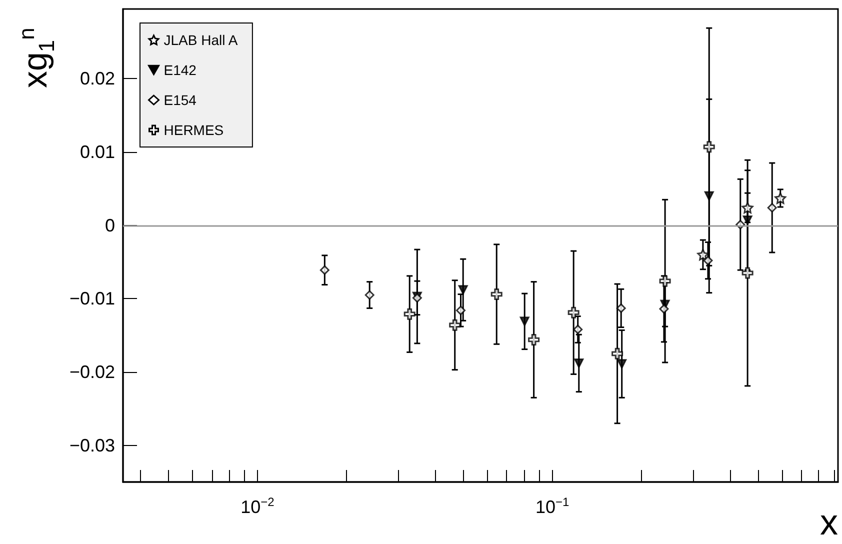 The height and width of the screenshot is (544, 842). What do you see at coordinates (180, 100) in the screenshot?
I see `legend-label: E154` at bounding box center [180, 100].